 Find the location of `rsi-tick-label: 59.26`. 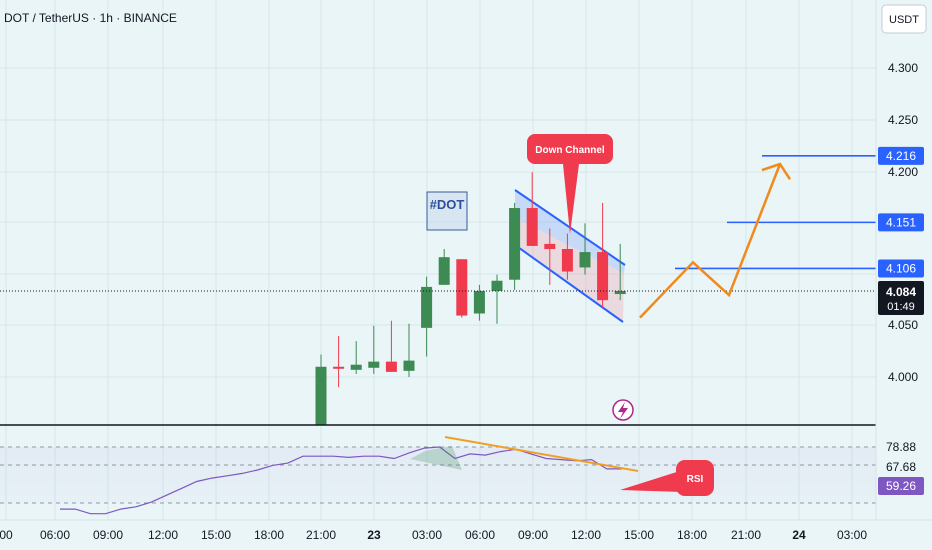

rsi-tick-label: 59.26 is located at coordinates (901, 486).